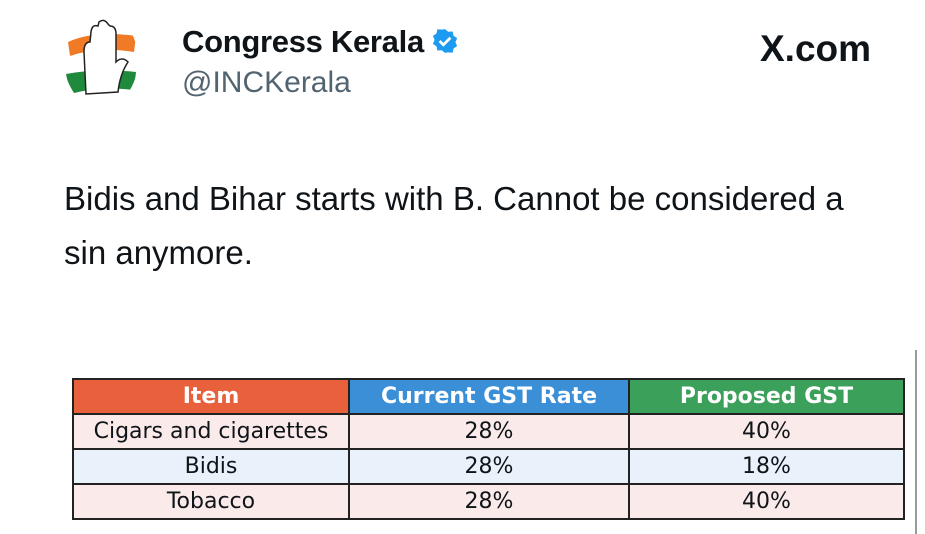  What do you see at coordinates (916, 442) in the screenshot?
I see `image-edge-divider` at bounding box center [916, 442].